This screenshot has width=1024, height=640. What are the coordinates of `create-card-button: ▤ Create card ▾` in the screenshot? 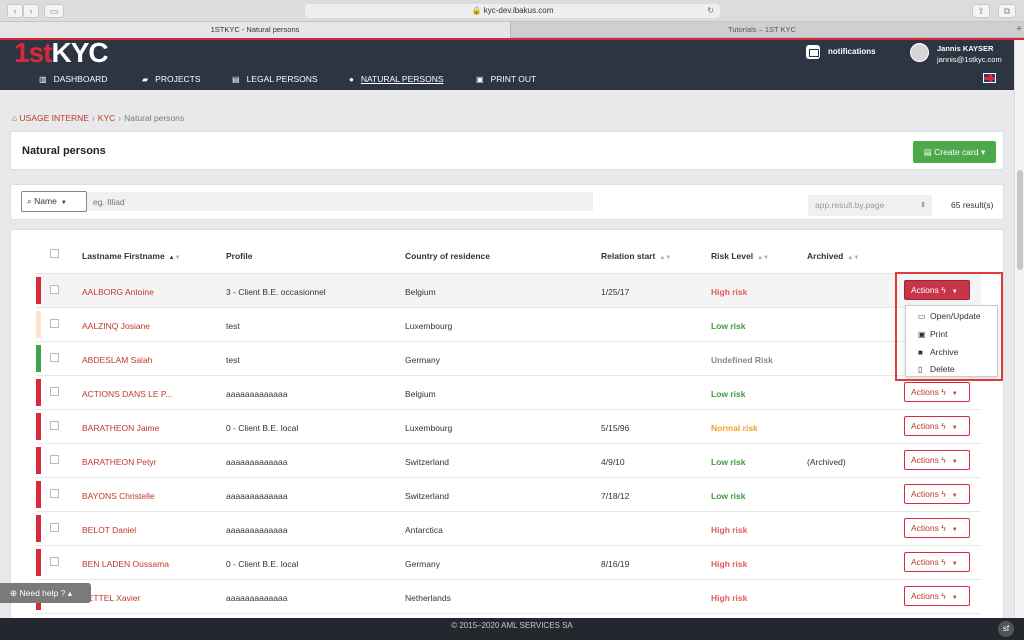 It's located at (954, 152).